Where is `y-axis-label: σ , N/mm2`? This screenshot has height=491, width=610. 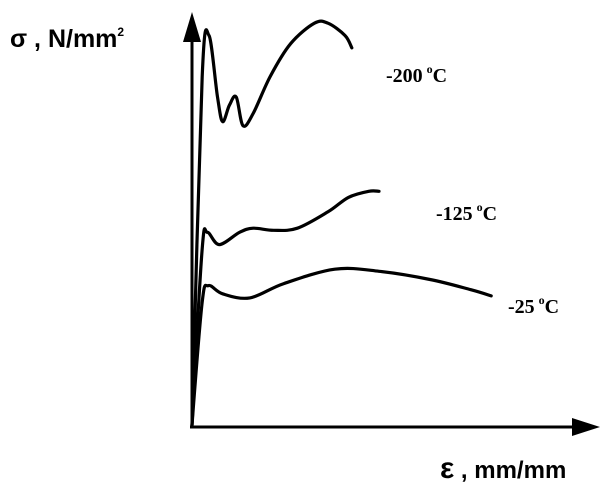
y-axis-label: σ , N/mm2 is located at coordinates (67, 39).